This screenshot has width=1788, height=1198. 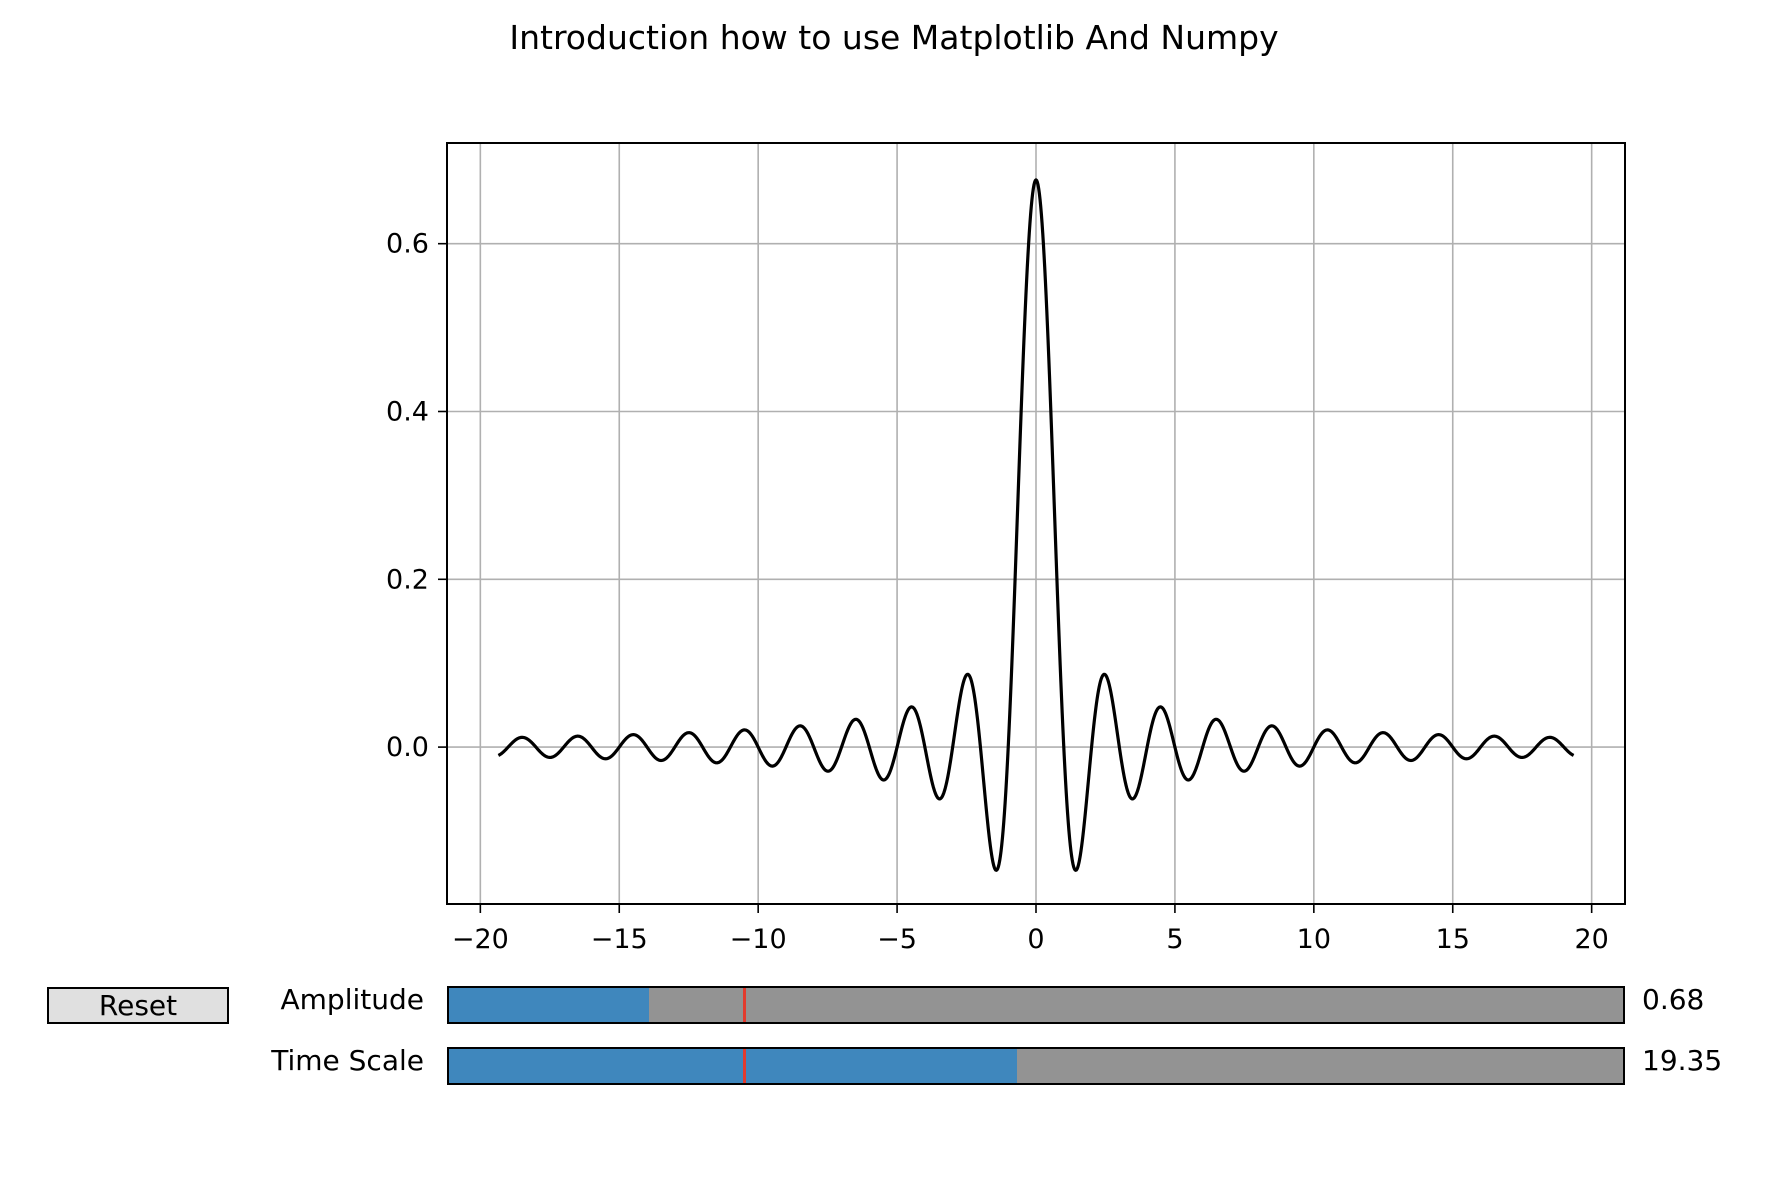 I want to click on x-tick-label: −5, so click(x=897, y=939).